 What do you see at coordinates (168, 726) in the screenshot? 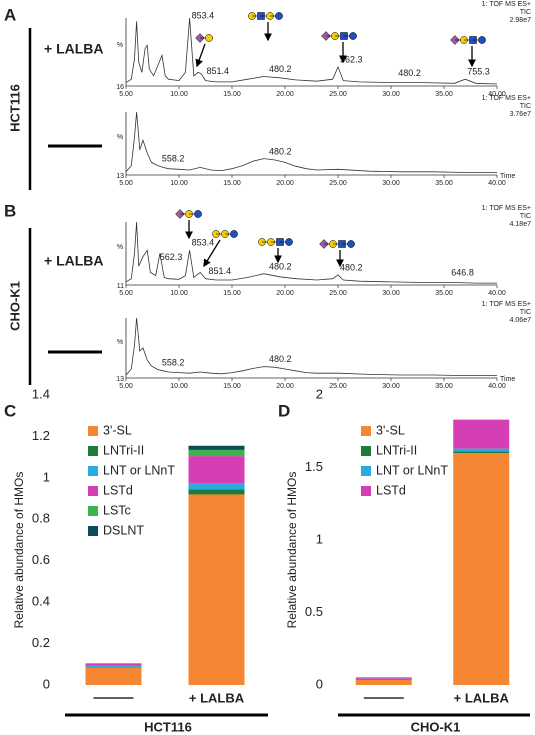
I see `group-label: HCT116` at bounding box center [168, 726].